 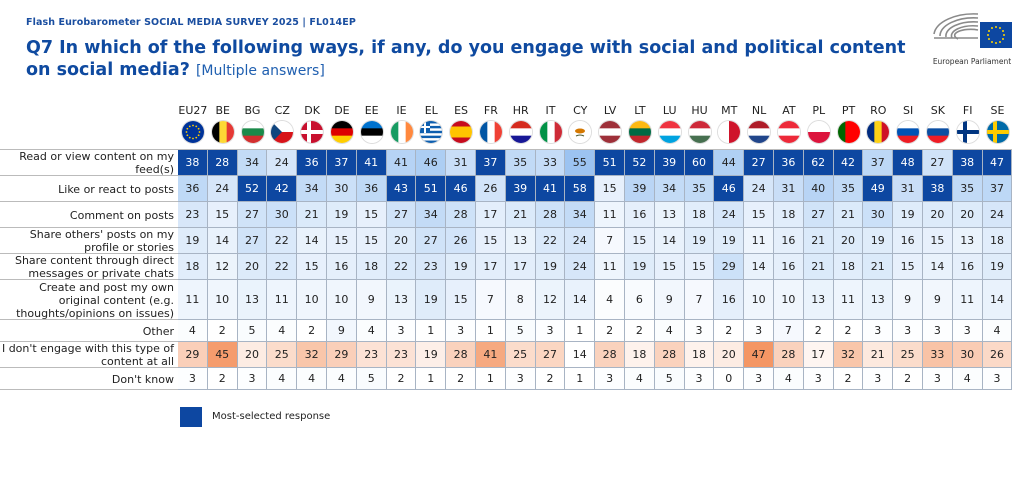 I want to click on cell-most-selected: 47, so click(x=997, y=163).